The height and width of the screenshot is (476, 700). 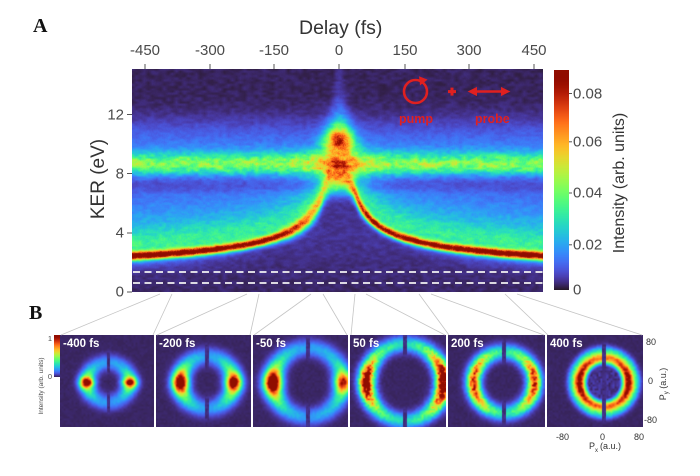 I want to click on svg-text: Py (a.u.), so click(x=664, y=384).